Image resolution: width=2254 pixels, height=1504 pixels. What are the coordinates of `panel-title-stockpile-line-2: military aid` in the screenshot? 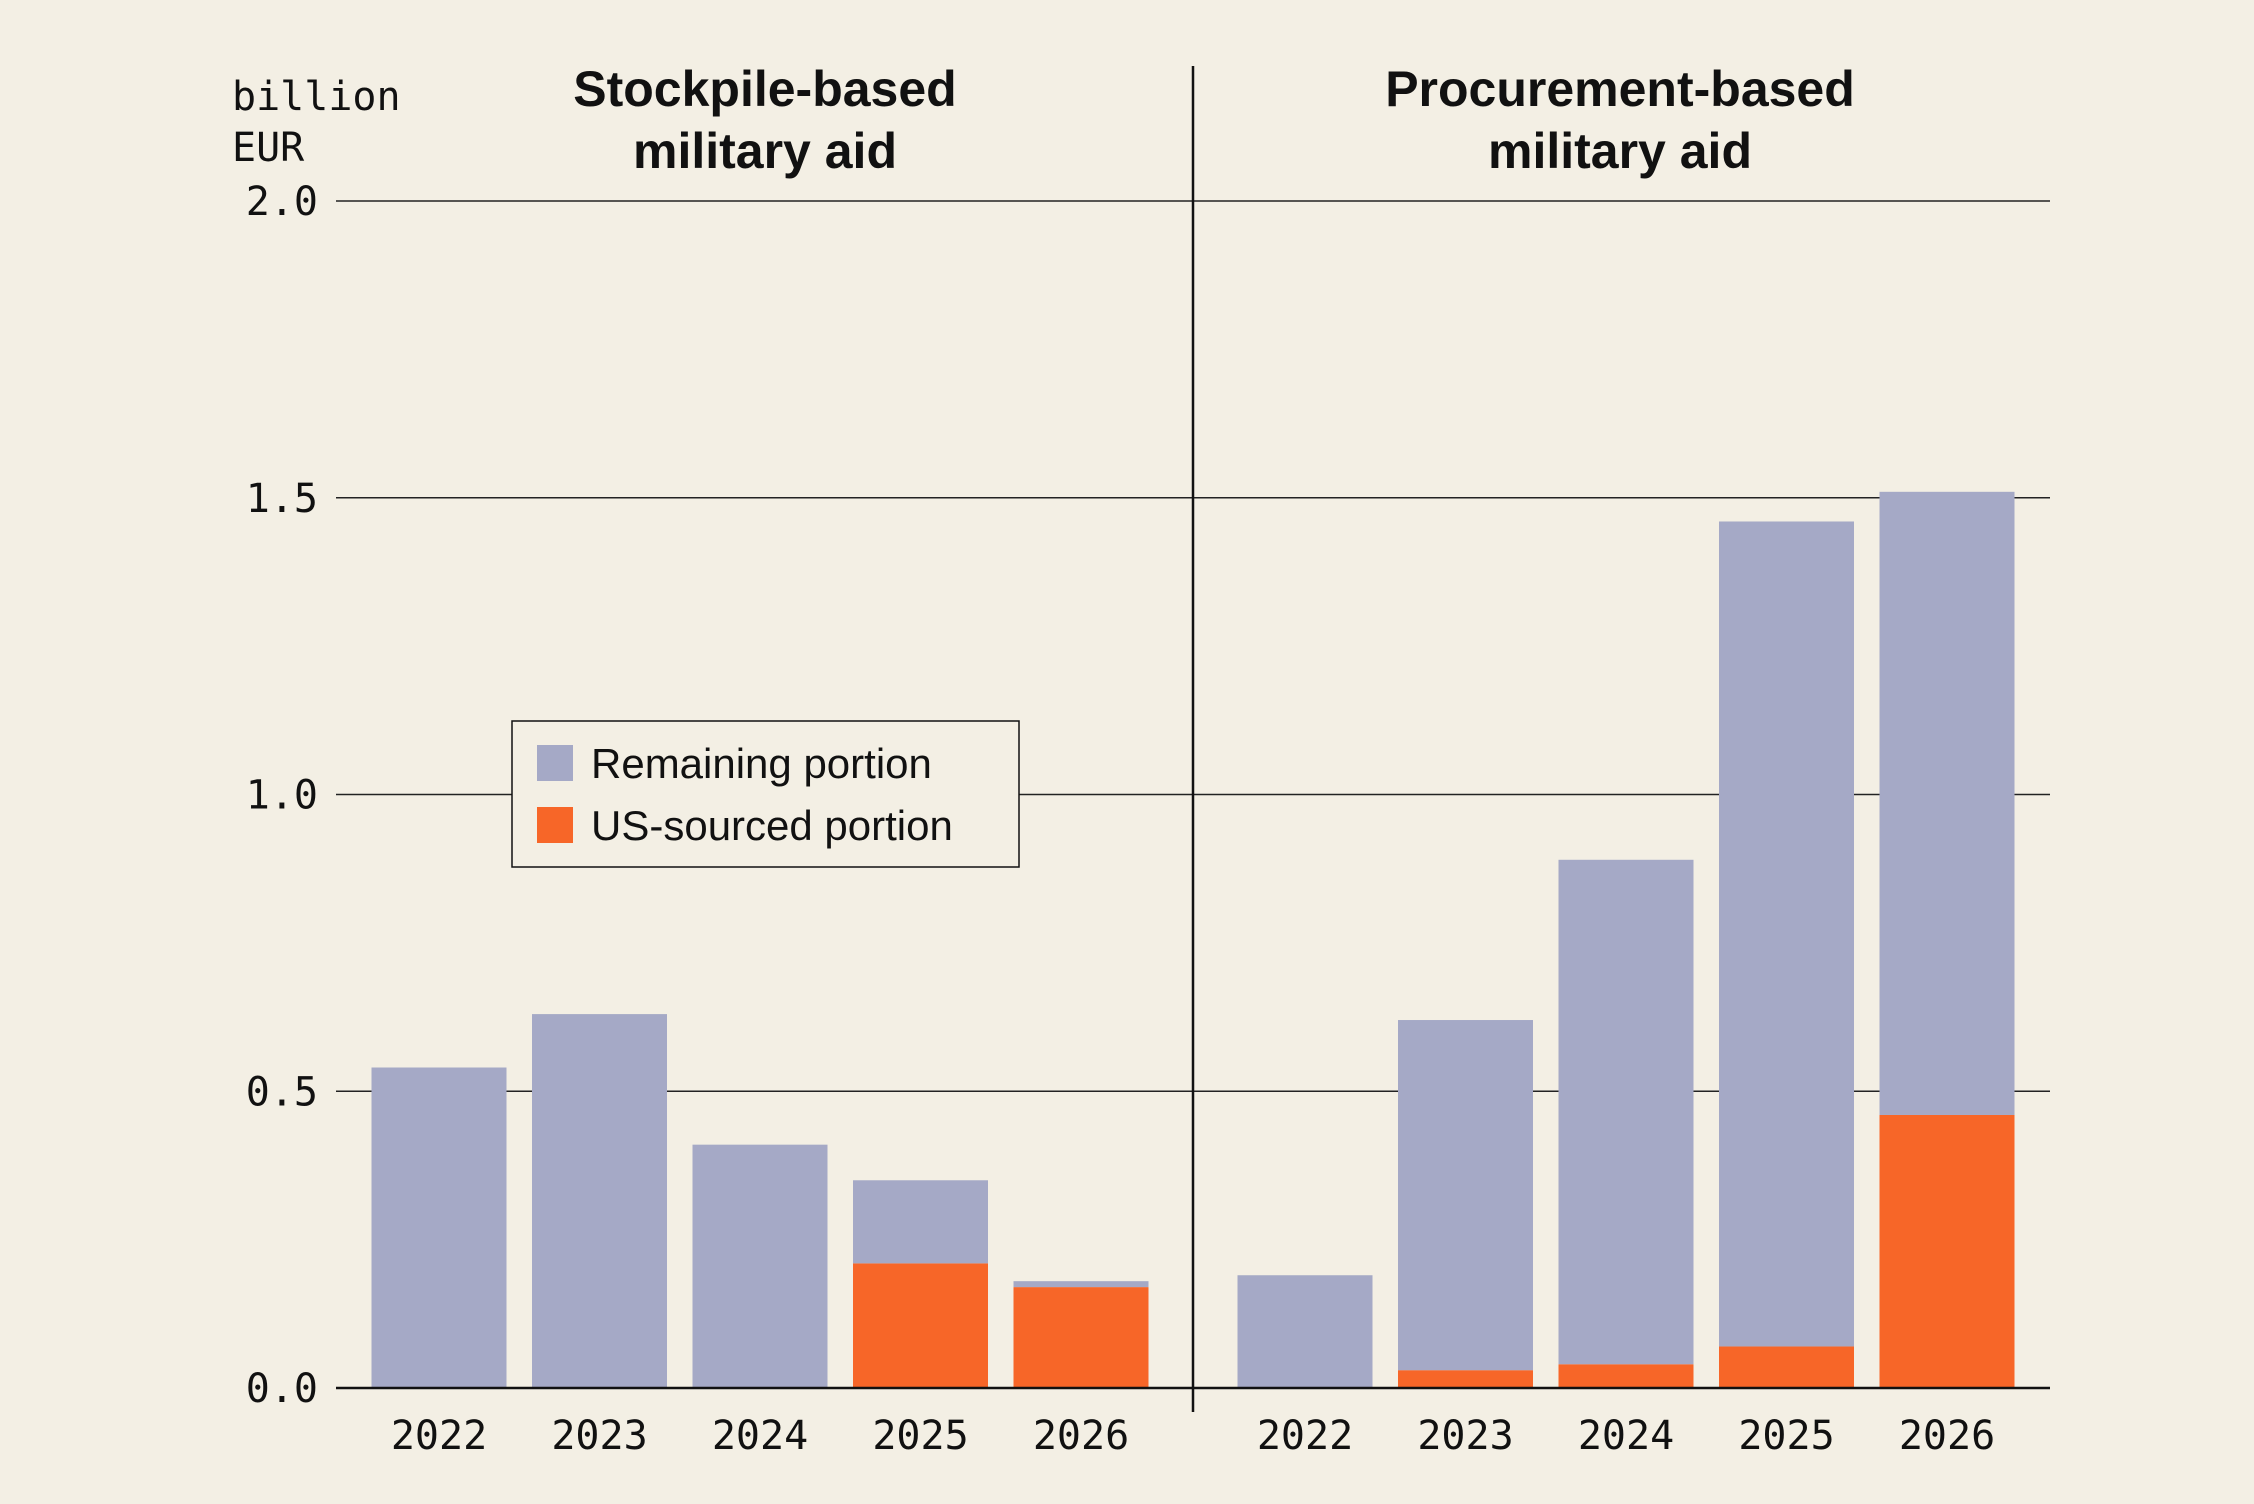 It's located at (765, 151).